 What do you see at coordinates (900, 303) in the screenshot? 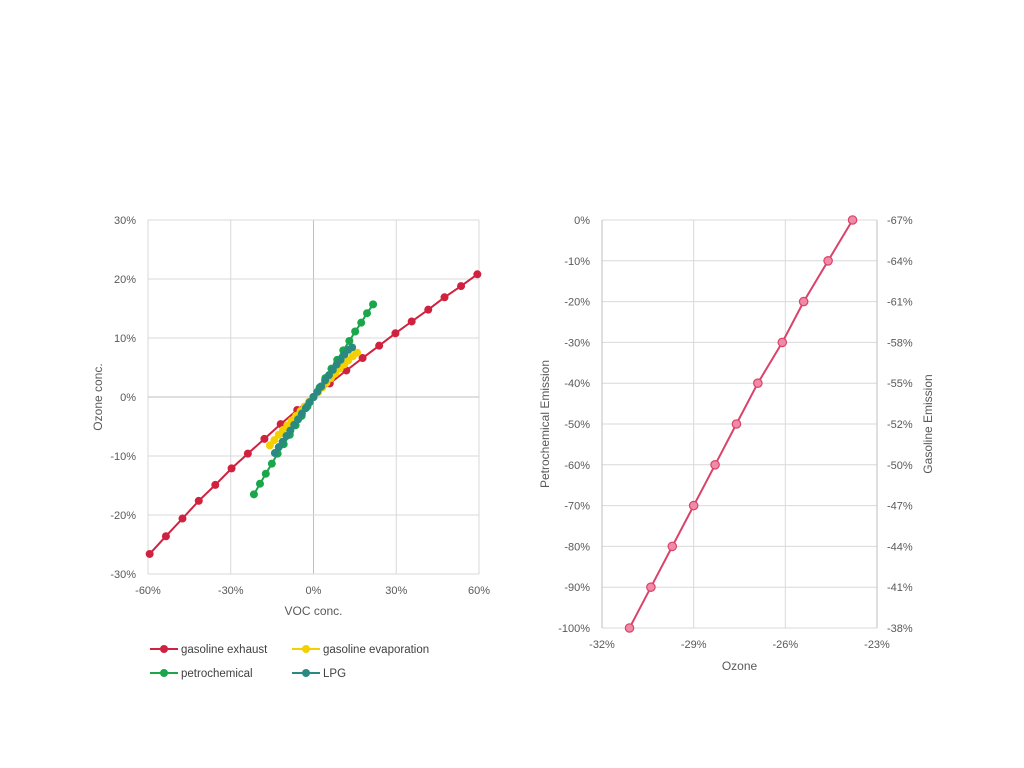
I see `y2-tick-label: -61%` at bounding box center [900, 303].